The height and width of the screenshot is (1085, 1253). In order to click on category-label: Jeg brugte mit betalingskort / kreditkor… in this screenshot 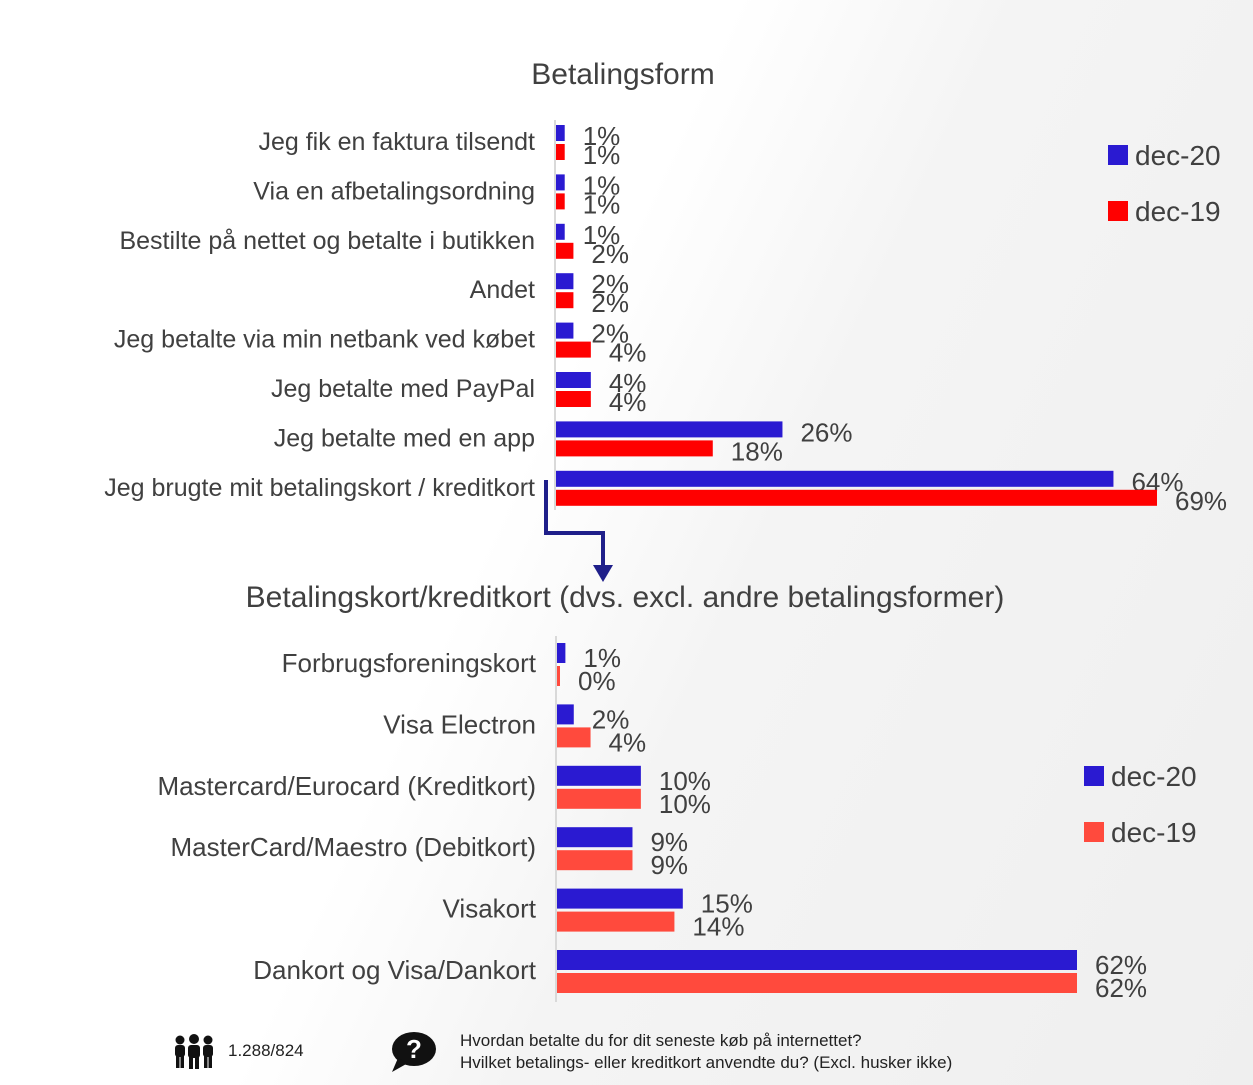, I will do `click(319, 488)`.